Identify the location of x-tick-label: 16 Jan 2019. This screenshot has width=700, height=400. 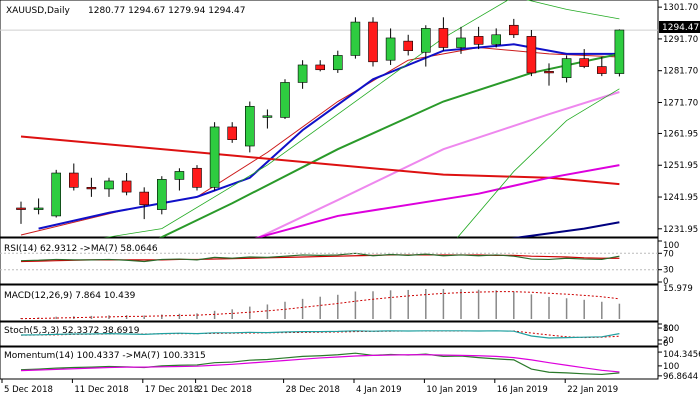
(522, 390).